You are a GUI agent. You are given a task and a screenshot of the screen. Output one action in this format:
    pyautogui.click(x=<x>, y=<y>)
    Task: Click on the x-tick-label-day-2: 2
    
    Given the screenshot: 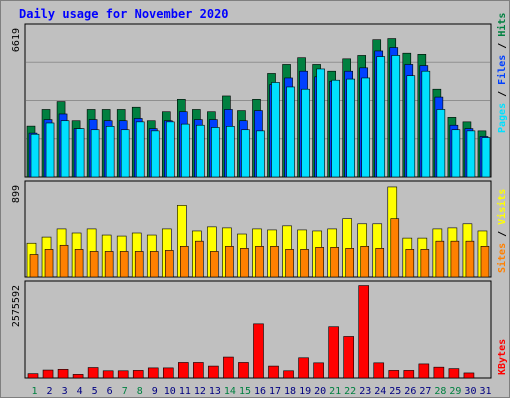 What is the action you would take?
    pyautogui.click(x=50, y=391)
    